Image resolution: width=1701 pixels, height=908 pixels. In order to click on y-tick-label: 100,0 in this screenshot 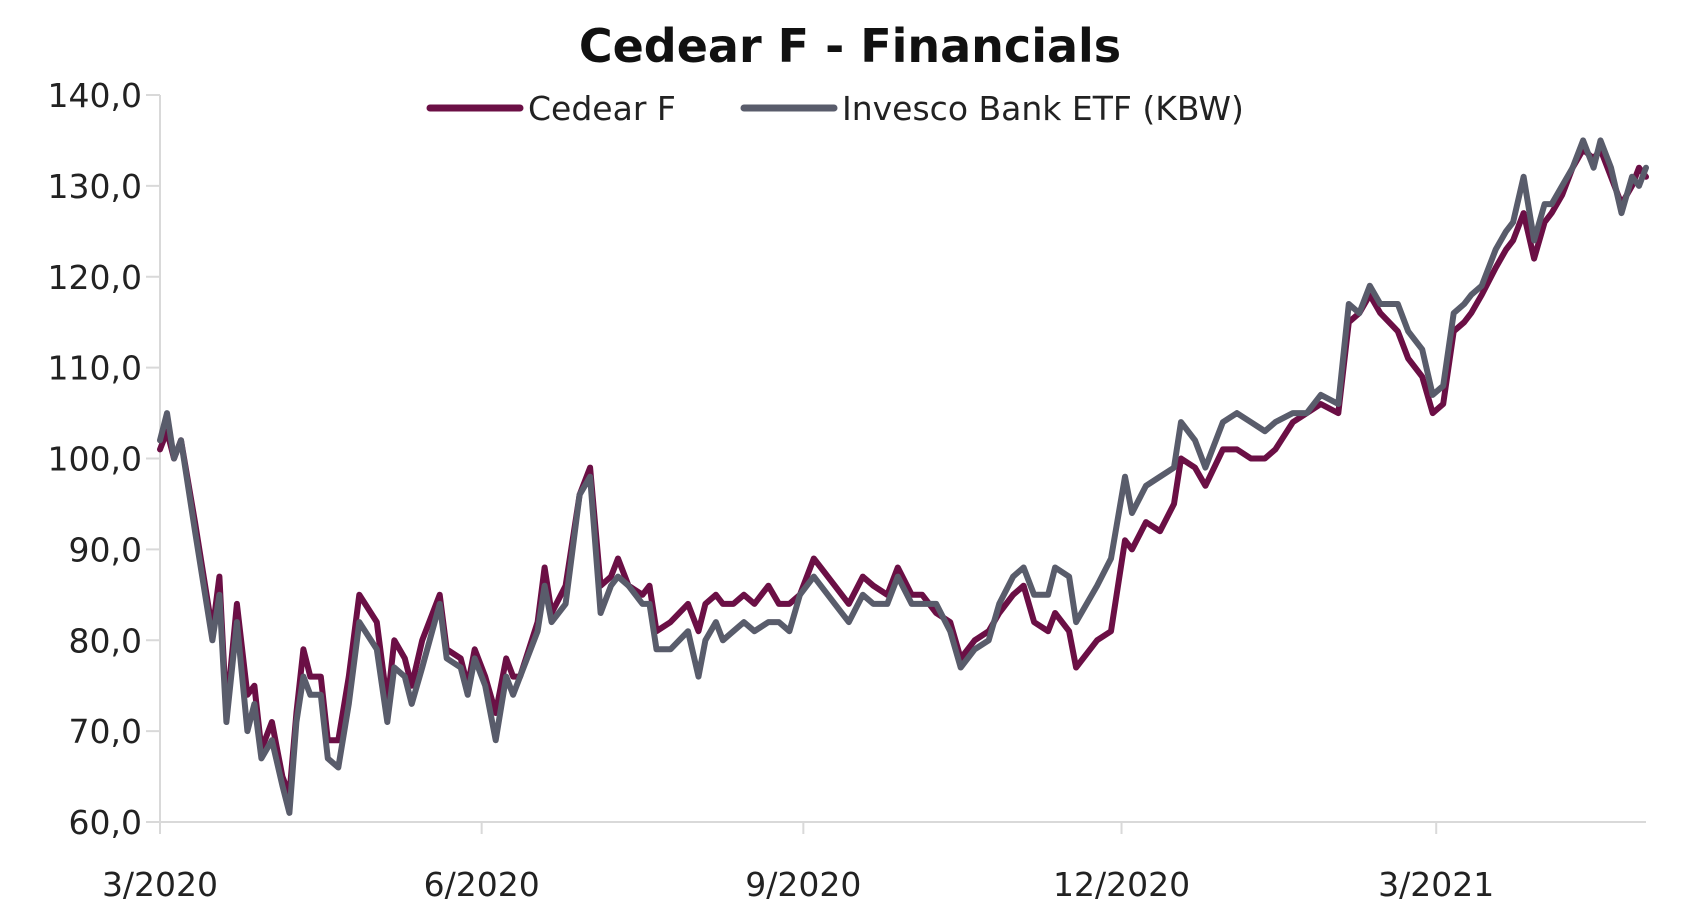, I will do `click(95, 459)`.